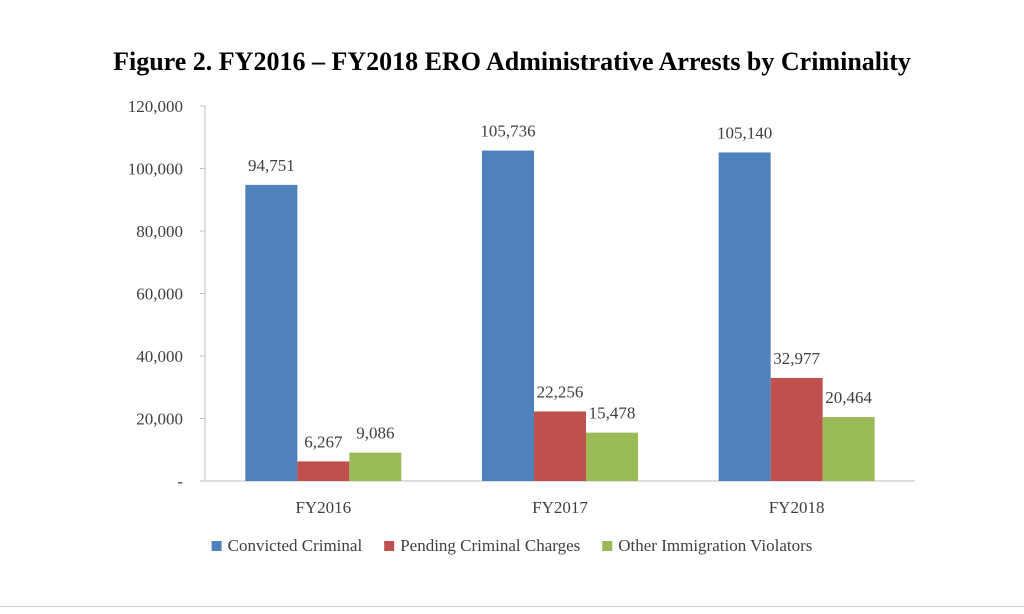 The image size is (1024, 614). What do you see at coordinates (796, 358) in the screenshot?
I see `bar-value-label: 32,977` at bounding box center [796, 358].